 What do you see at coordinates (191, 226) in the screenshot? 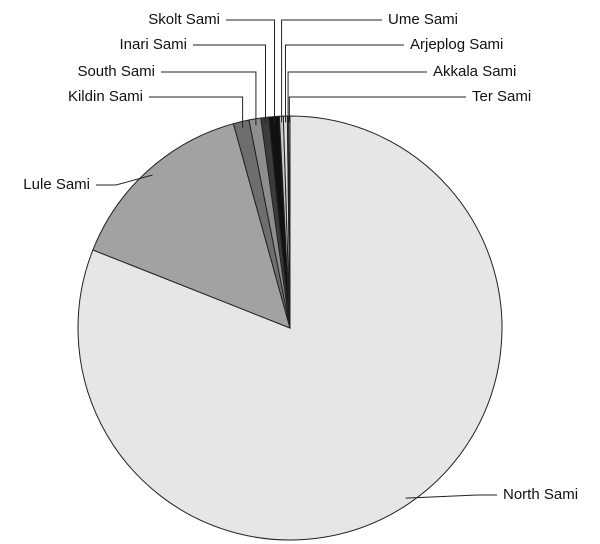
I see `pie-slice` at bounding box center [191, 226].